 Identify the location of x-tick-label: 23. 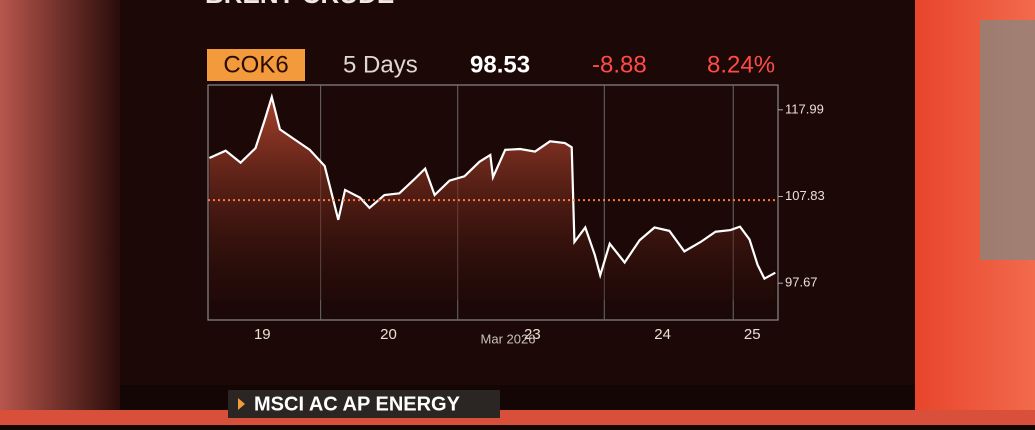
(532, 334).